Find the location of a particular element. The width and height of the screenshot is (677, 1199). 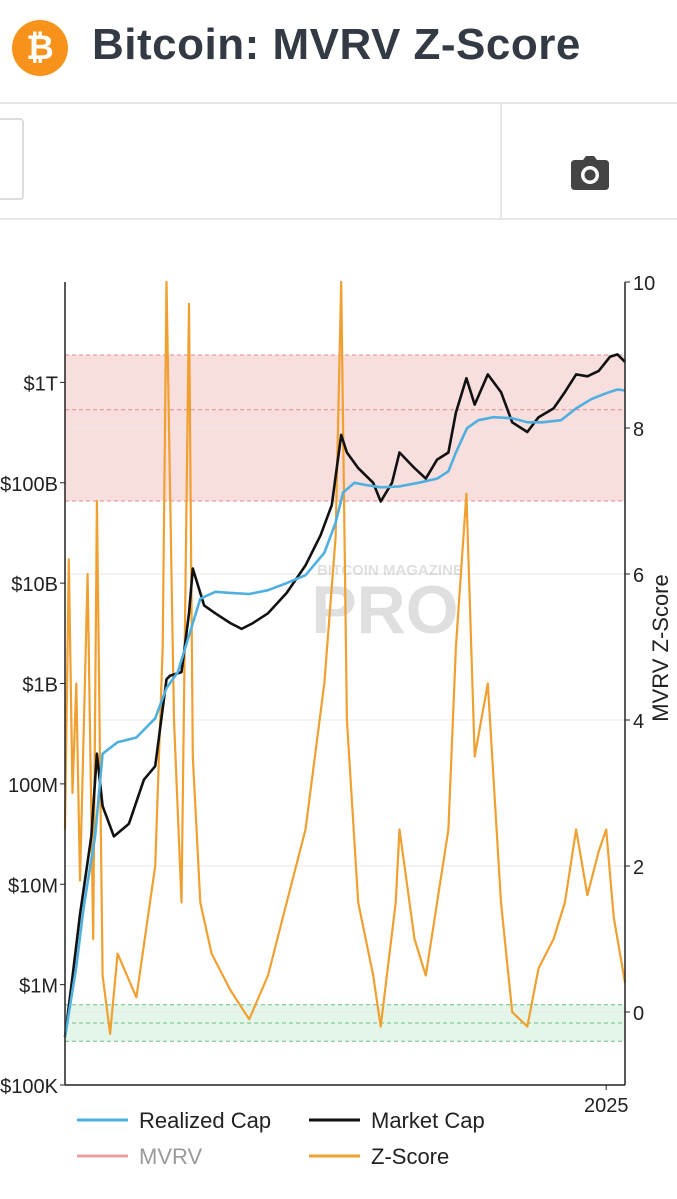

toolbar-divider is located at coordinates (501, 161).